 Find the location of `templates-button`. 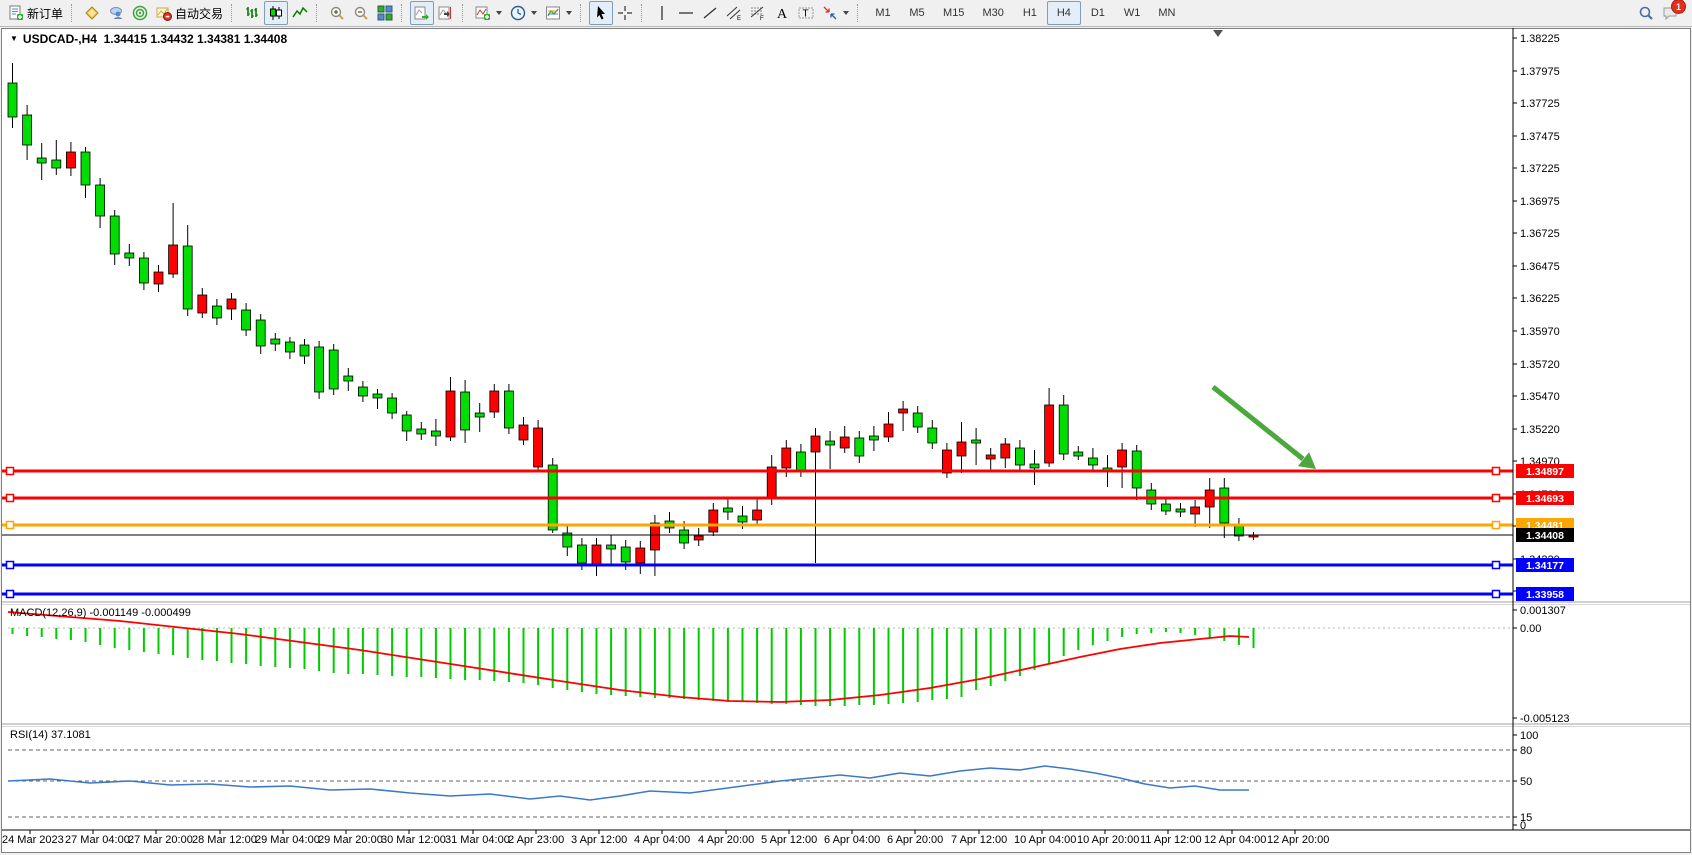

templates-button is located at coordinates (558, 13).